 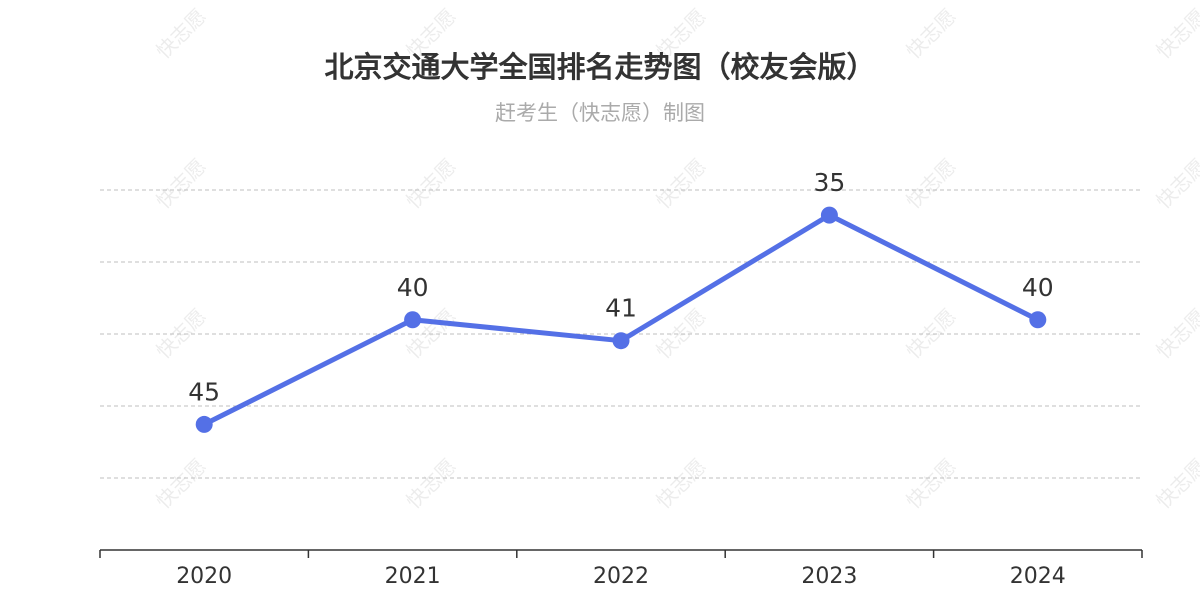 I want to click on x-tick-label: 2024, so click(x=1038, y=576).